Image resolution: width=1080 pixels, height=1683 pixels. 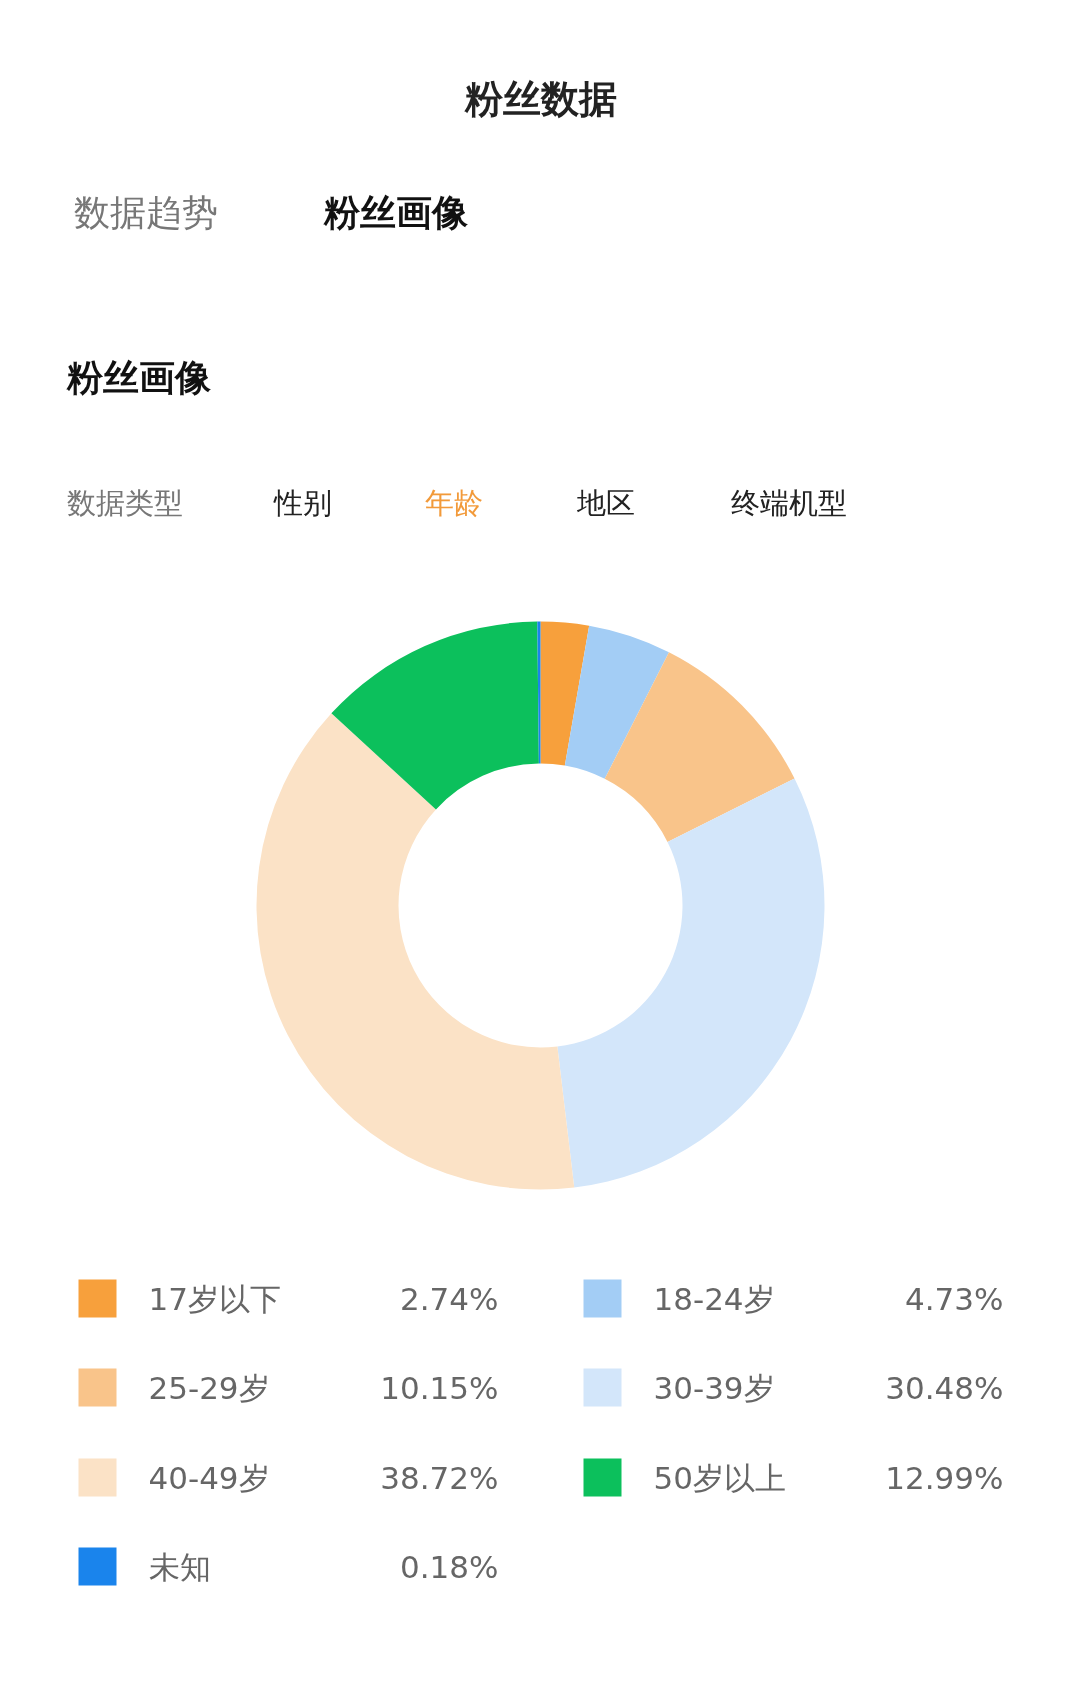 What do you see at coordinates (449, 1566) in the screenshot?
I see `data-label: 0.18%` at bounding box center [449, 1566].